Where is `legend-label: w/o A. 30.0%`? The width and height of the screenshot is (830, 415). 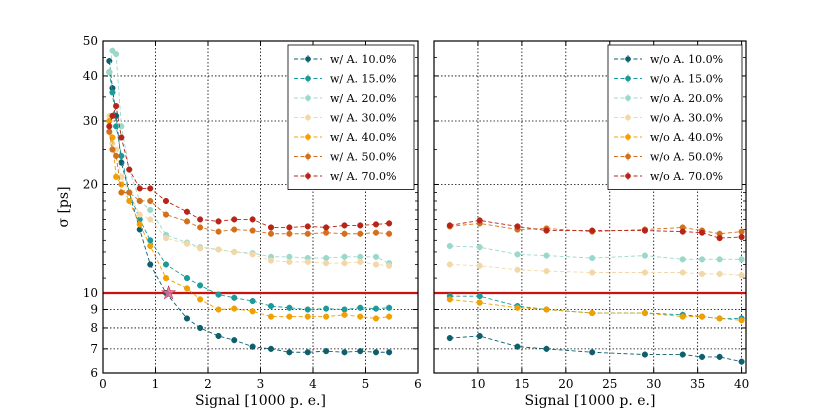 legend-label: w/o A. 30.0% is located at coordinates (686, 118).